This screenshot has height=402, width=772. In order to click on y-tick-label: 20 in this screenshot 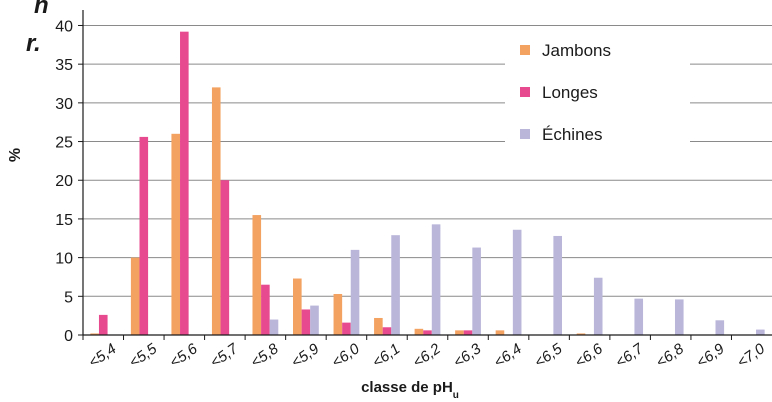, I will do `click(64, 181)`.